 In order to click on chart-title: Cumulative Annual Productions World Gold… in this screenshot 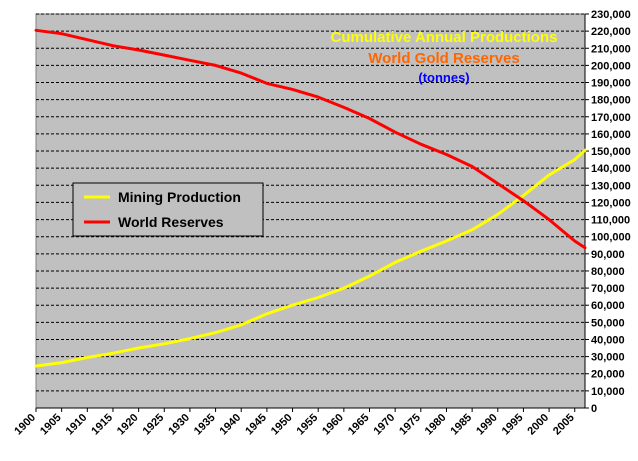, I will do `click(444, 57)`.